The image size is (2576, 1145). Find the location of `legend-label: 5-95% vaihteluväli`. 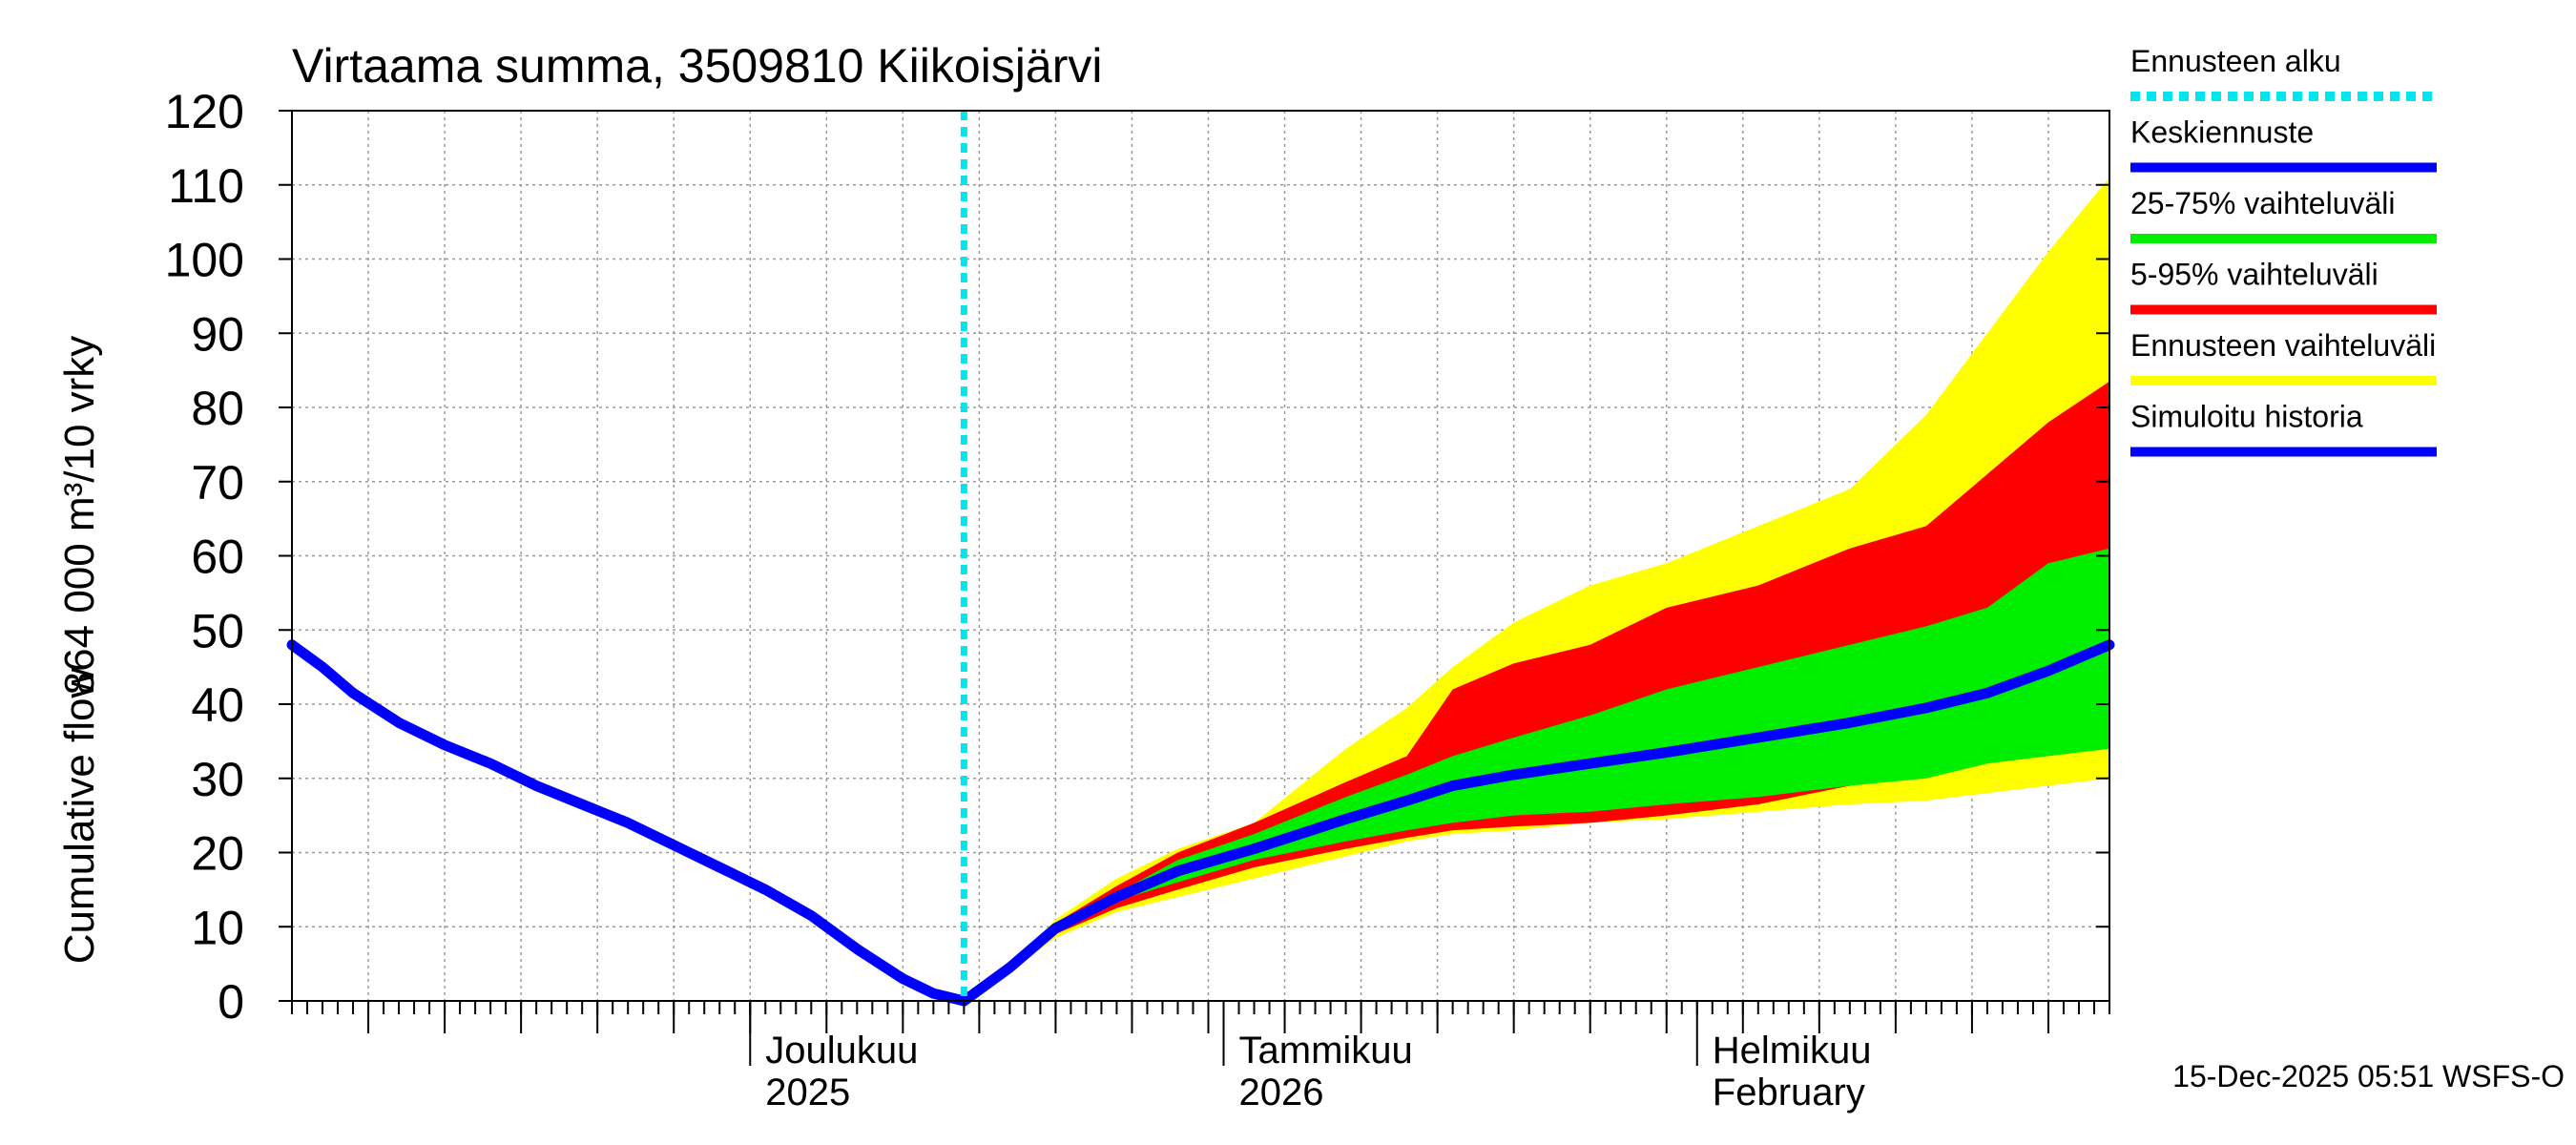

legend-label: 5-95% vaihteluväli is located at coordinates (2254, 275).